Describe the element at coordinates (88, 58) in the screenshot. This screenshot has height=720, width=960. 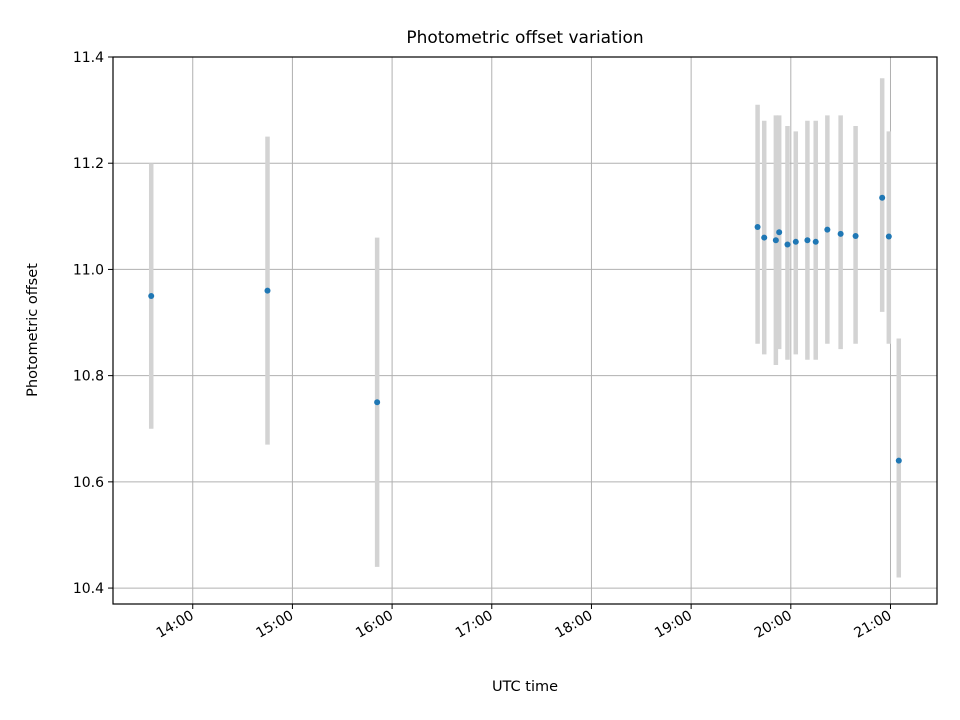
I see `y-tick-label: 11.4` at that location.